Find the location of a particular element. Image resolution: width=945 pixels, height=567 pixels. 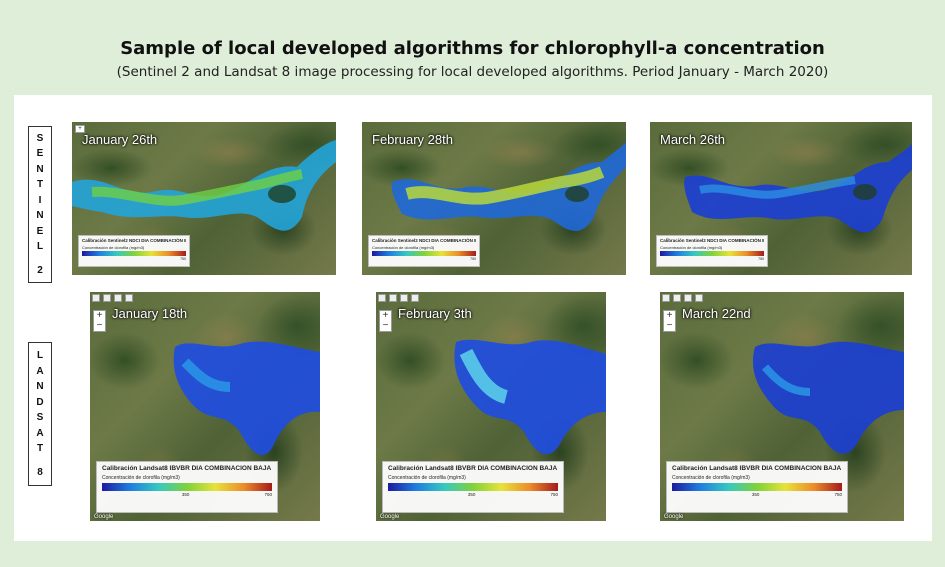

image-date: February 3th is located at coordinates (435, 313).